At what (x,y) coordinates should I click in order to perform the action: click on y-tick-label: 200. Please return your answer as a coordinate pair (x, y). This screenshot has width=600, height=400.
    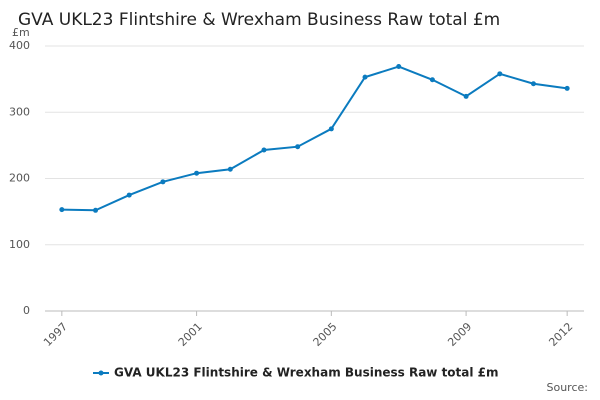
    Looking at the image, I should click on (19, 178).